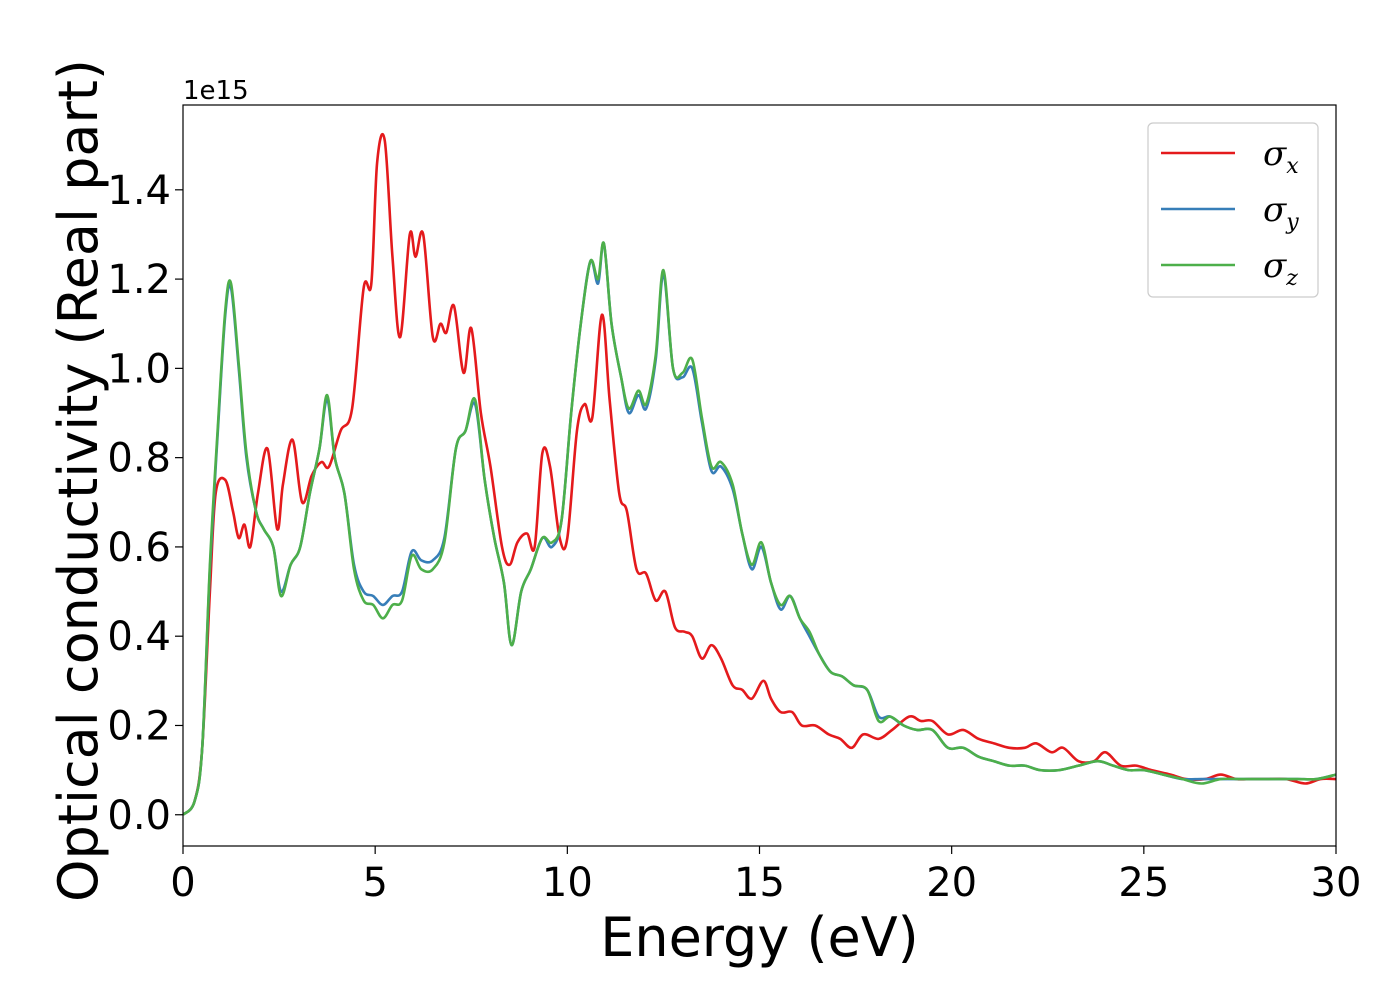 This screenshot has width=1400, height=1000. What do you see at coordinates (567, 883) in the screenshot?
I see `x-tick-label: 10` at bounding box center [567, 883].